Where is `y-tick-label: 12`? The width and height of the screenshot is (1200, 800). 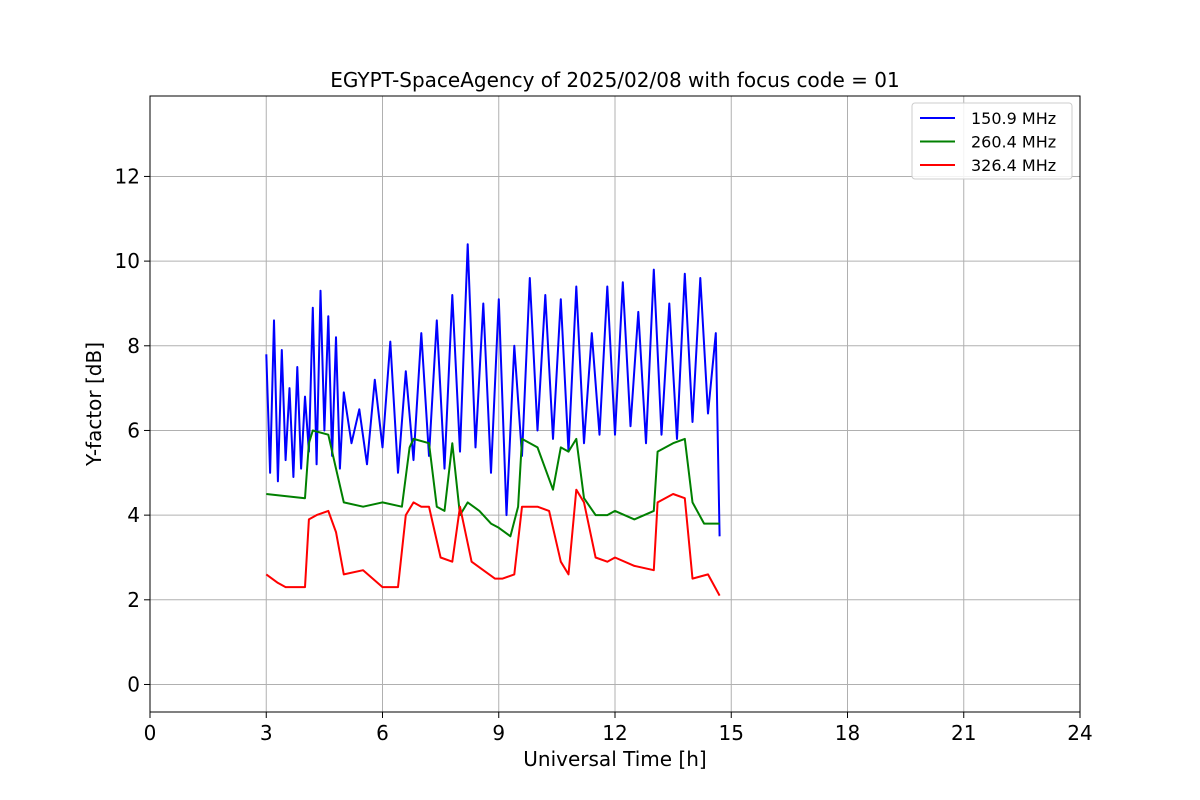
y-tick-label: 12 is located at coordinates (127, 176).